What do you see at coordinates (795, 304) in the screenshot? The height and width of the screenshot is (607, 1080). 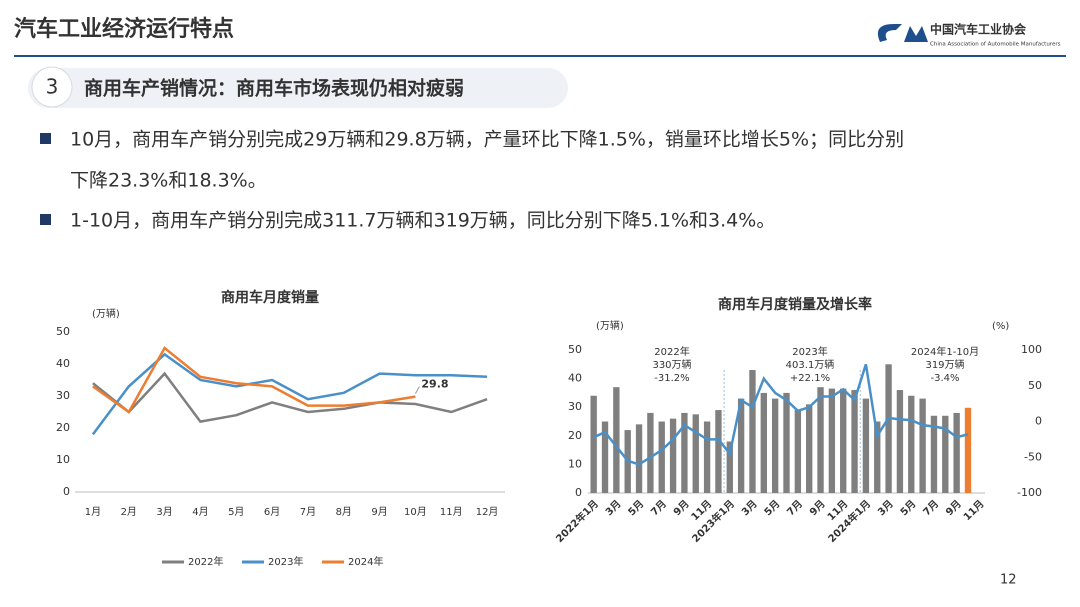 I see `chart-title: 商用车月度销量及增长率` at bounding box center [795, 304].